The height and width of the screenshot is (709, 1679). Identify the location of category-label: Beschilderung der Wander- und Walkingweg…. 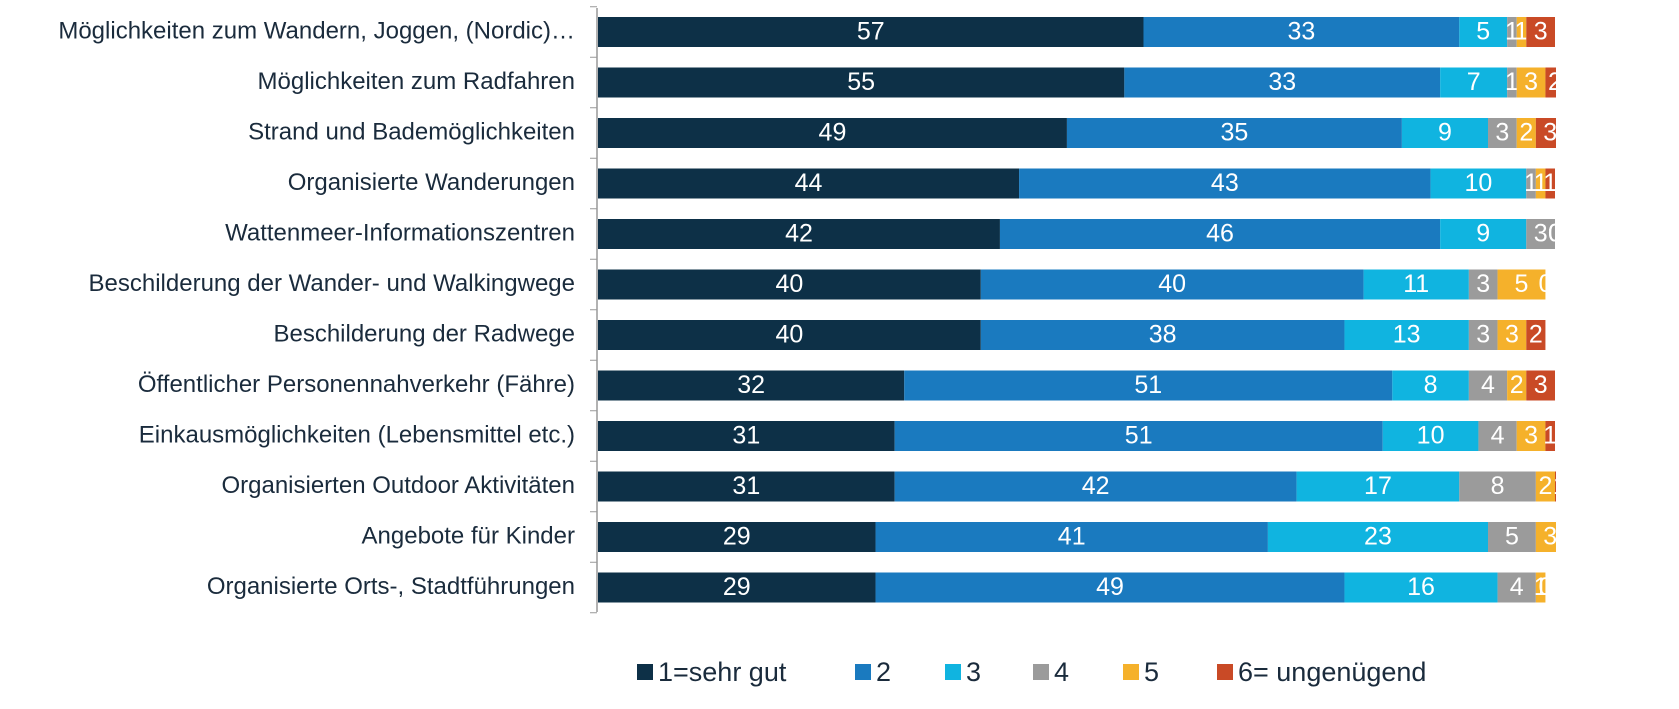
(332, 283).